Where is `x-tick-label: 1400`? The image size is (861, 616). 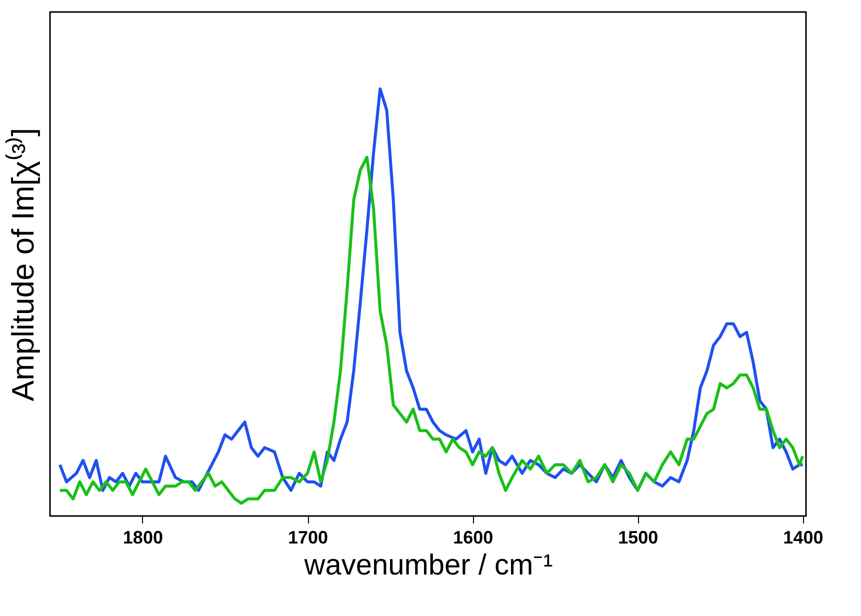
x-tick-label: 1400 is located at coordinates (803, 538).